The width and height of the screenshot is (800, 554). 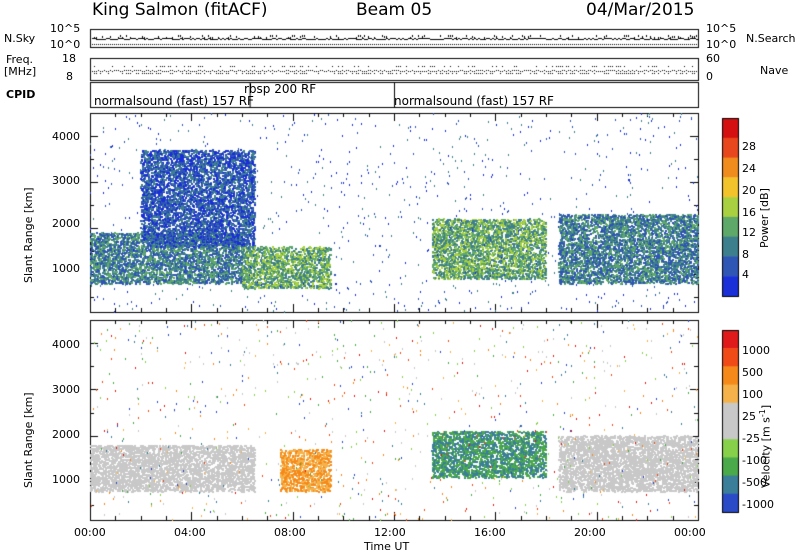 What do you see at coordinates (66, 268) in the screenshot?
I see `power-ytick-1000: 1000` at bounding box center [66, 268].